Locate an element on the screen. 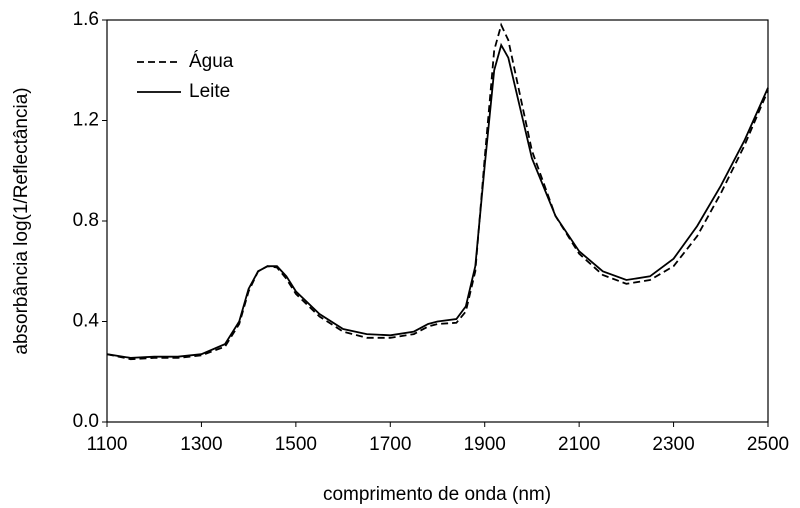  x-tick-label: 2100 is located at coordinates (579, 444).